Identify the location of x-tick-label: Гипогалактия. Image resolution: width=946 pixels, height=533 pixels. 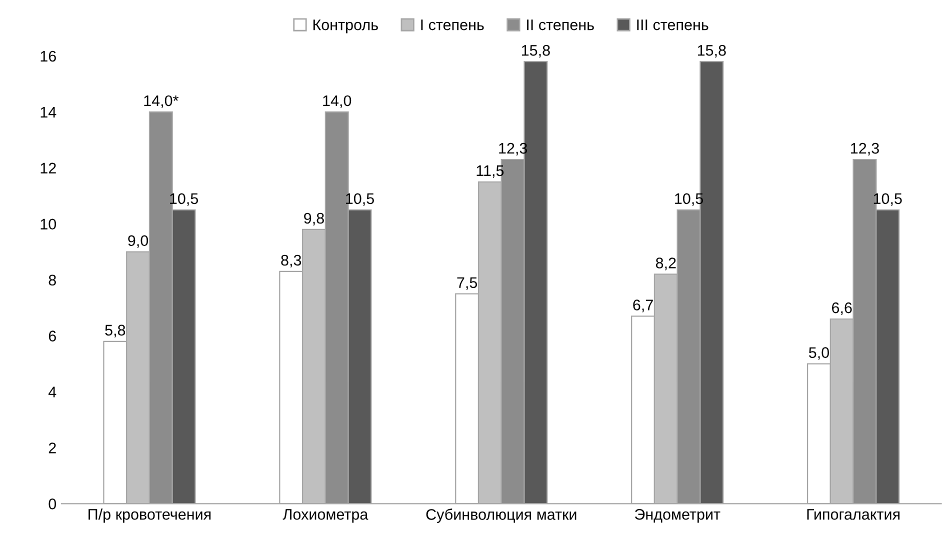
(853, 514).